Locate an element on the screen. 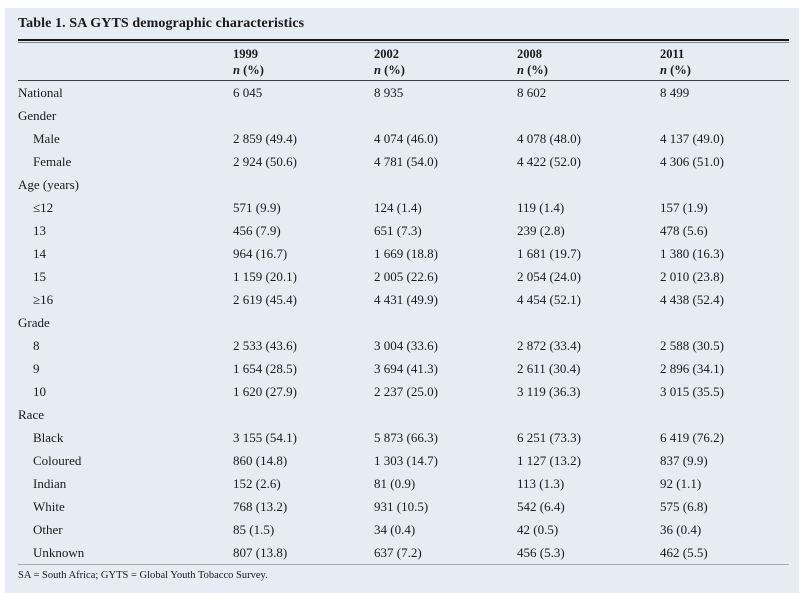 This screenshot has height=593, width=804. year-label: 2008 is located at coordinates (529, 54).